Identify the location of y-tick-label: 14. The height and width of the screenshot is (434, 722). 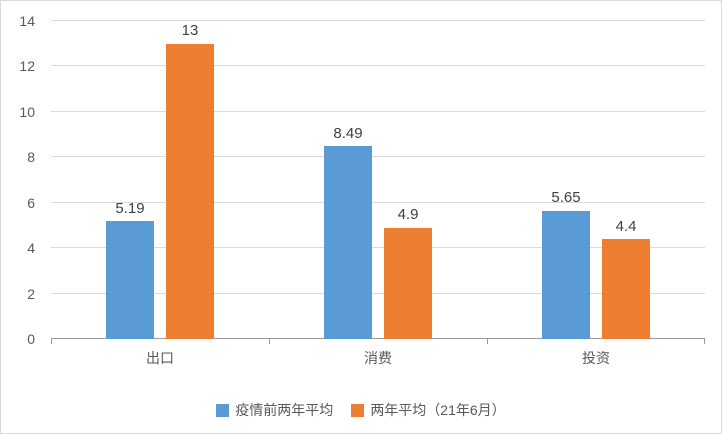
(27, 21).